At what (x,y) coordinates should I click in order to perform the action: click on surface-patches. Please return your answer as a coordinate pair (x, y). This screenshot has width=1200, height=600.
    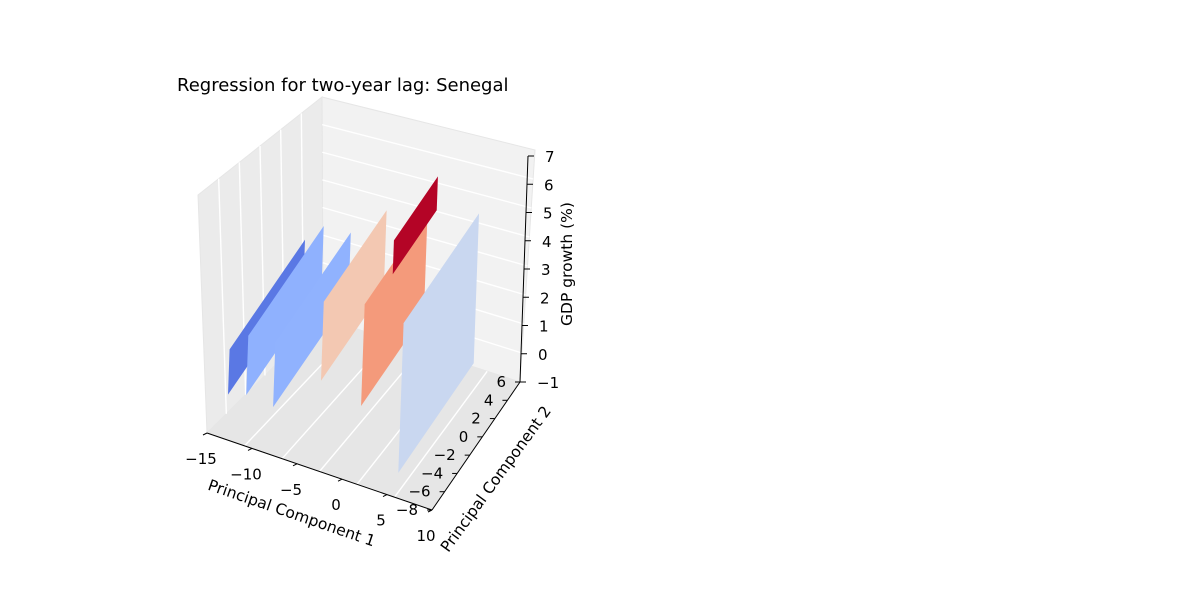
    Looking at the image, I should click on (353, 324).